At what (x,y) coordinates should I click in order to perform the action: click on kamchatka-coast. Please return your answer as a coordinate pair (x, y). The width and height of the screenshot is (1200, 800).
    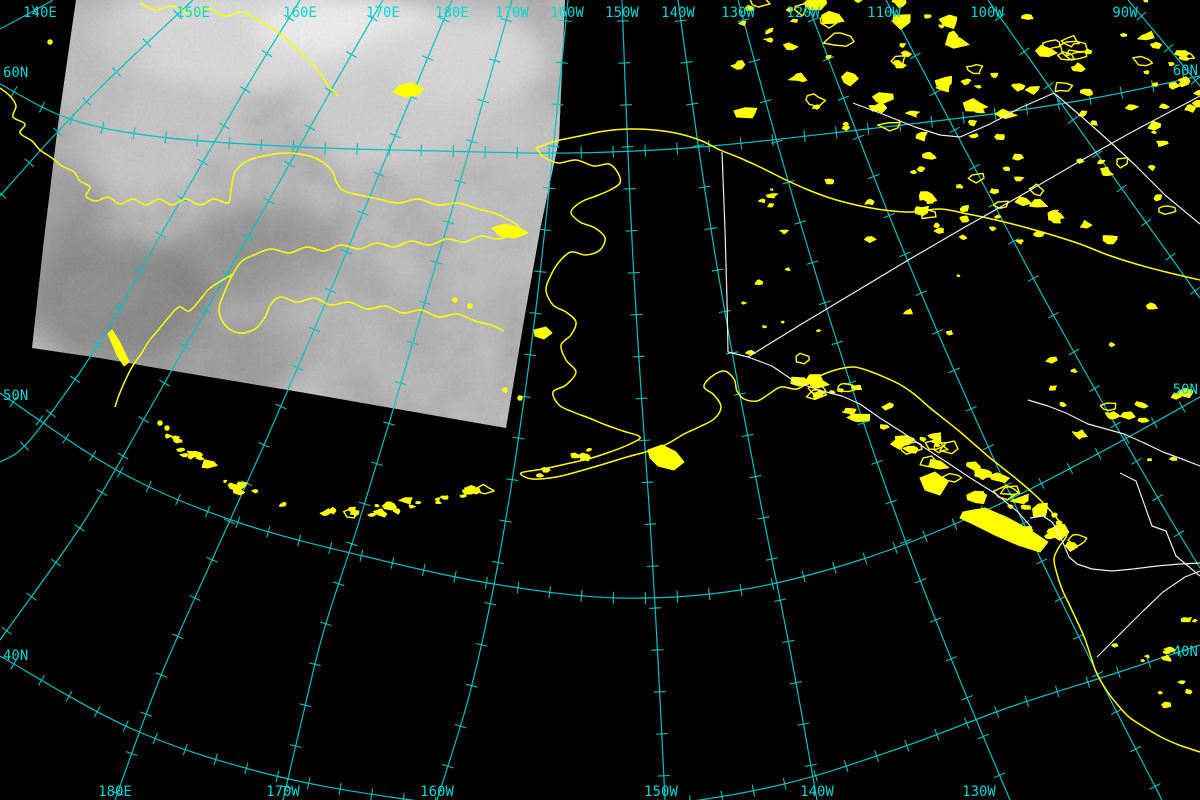
    Looking at the image, I should click on (174, 340).